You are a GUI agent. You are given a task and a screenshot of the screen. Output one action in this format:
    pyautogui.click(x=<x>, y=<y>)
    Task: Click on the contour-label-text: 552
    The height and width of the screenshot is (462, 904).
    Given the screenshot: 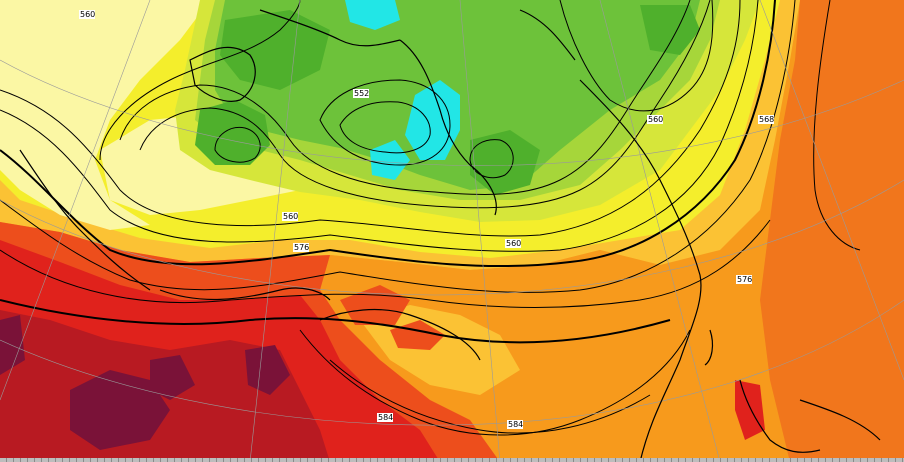 What is the action you would take?
    pyautogui.click(x=361, y=93)
    